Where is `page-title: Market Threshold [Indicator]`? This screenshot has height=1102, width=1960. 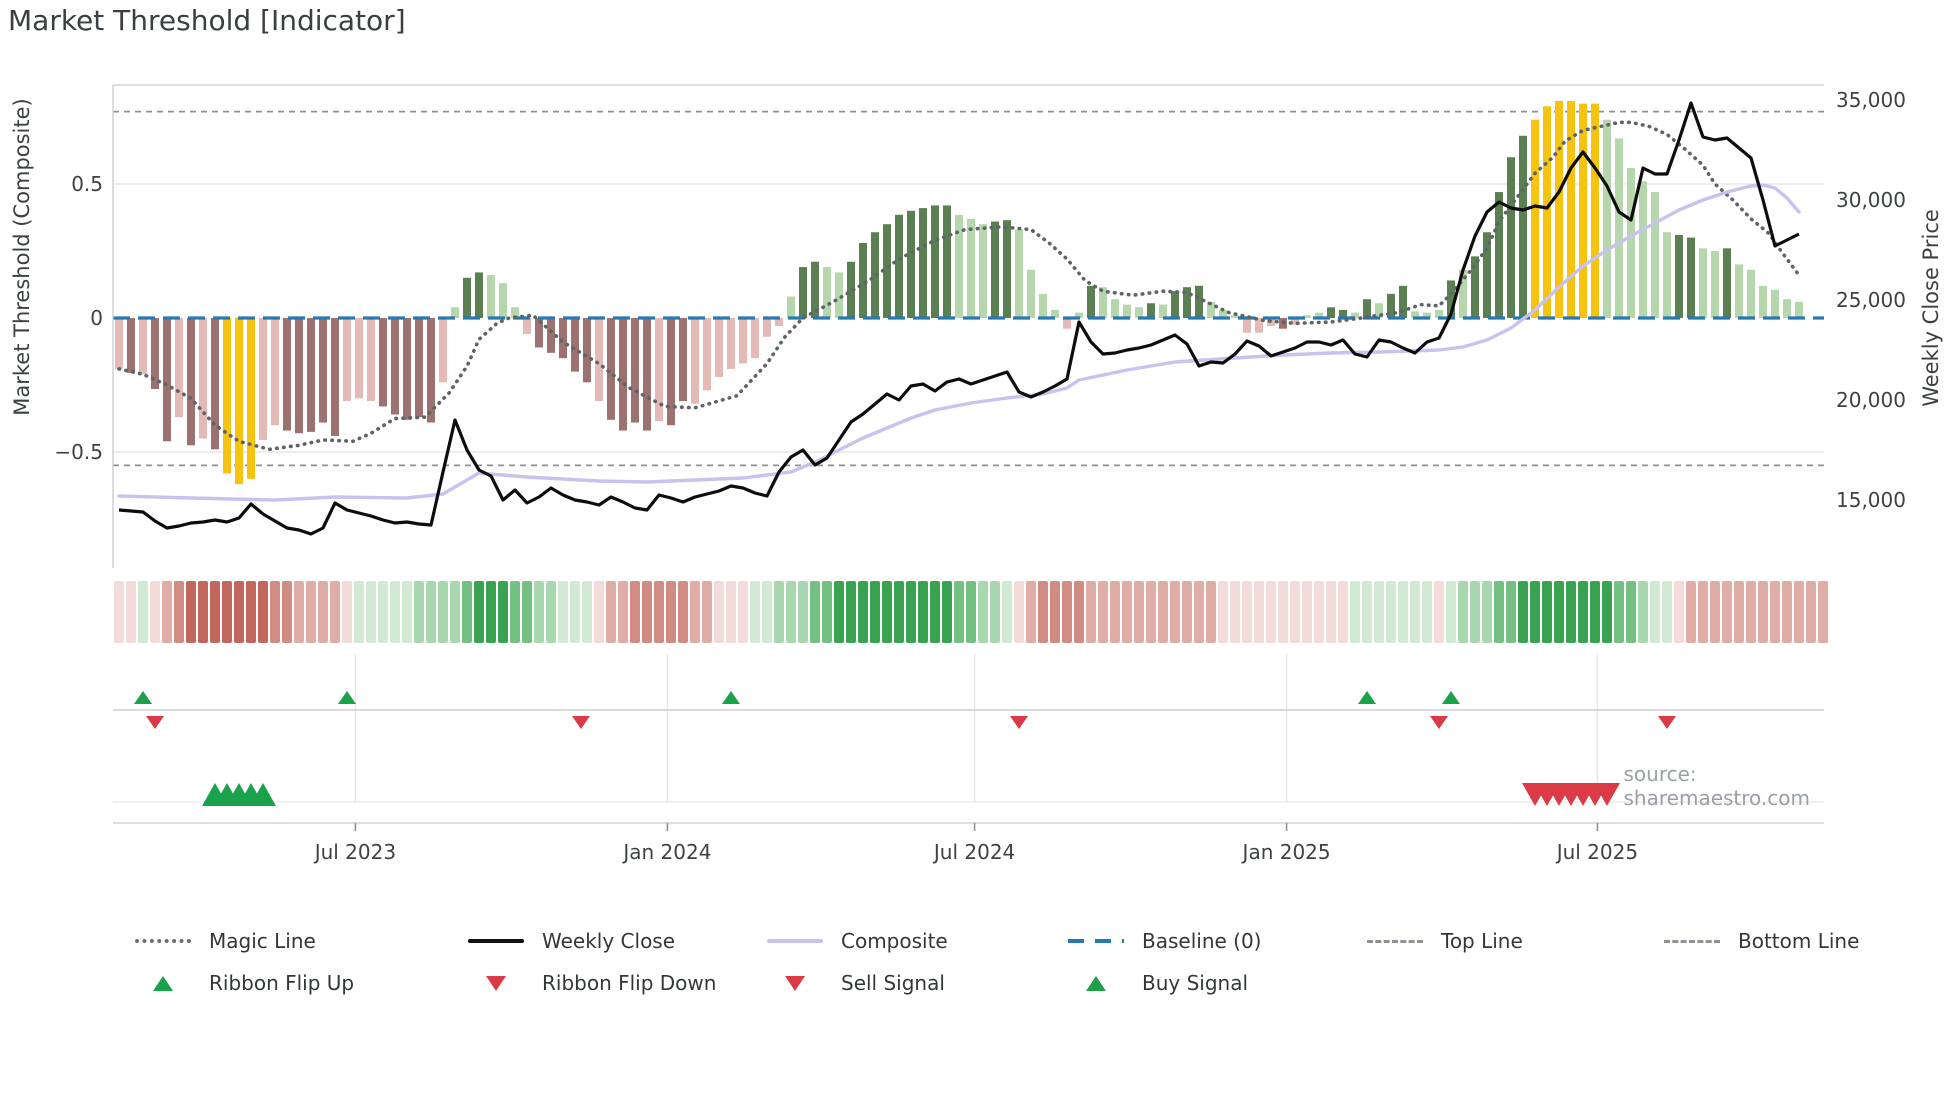 page-title: Market Threshold [Indicator] is located at coordinates (207, 20).